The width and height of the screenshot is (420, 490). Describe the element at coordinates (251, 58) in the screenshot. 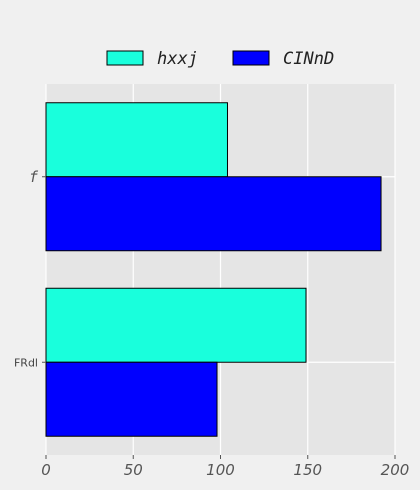

I see `legend-swatch-CINnD` at that location.